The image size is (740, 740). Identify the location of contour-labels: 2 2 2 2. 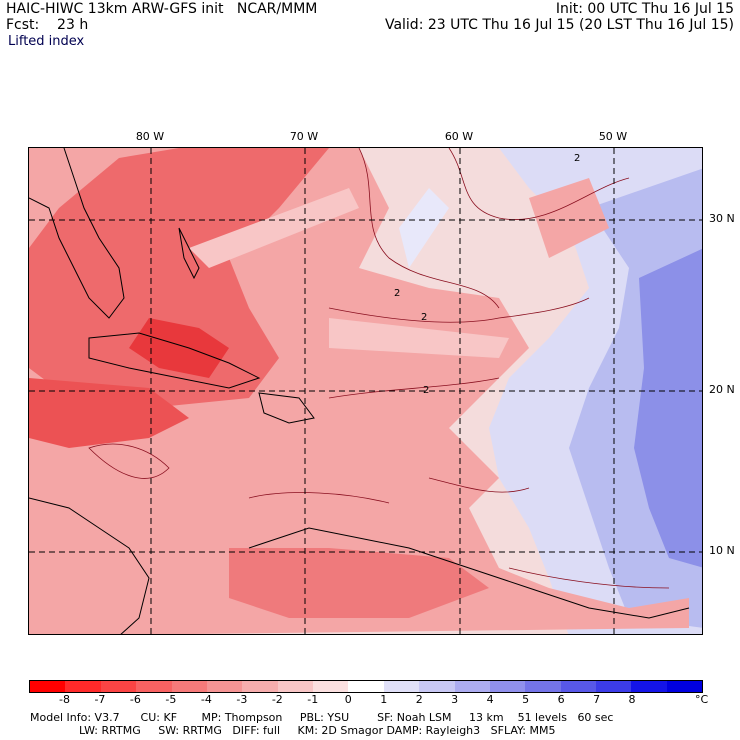
(487, 274).